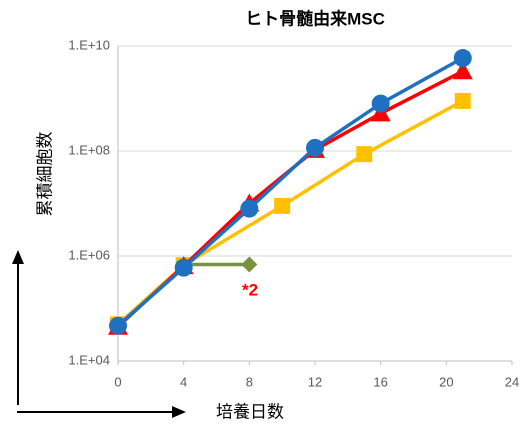 Image resolution: width=523 pixels, height=430 pixels. I want to click on y-tick-label: 1.E+04, so click(89, 359).